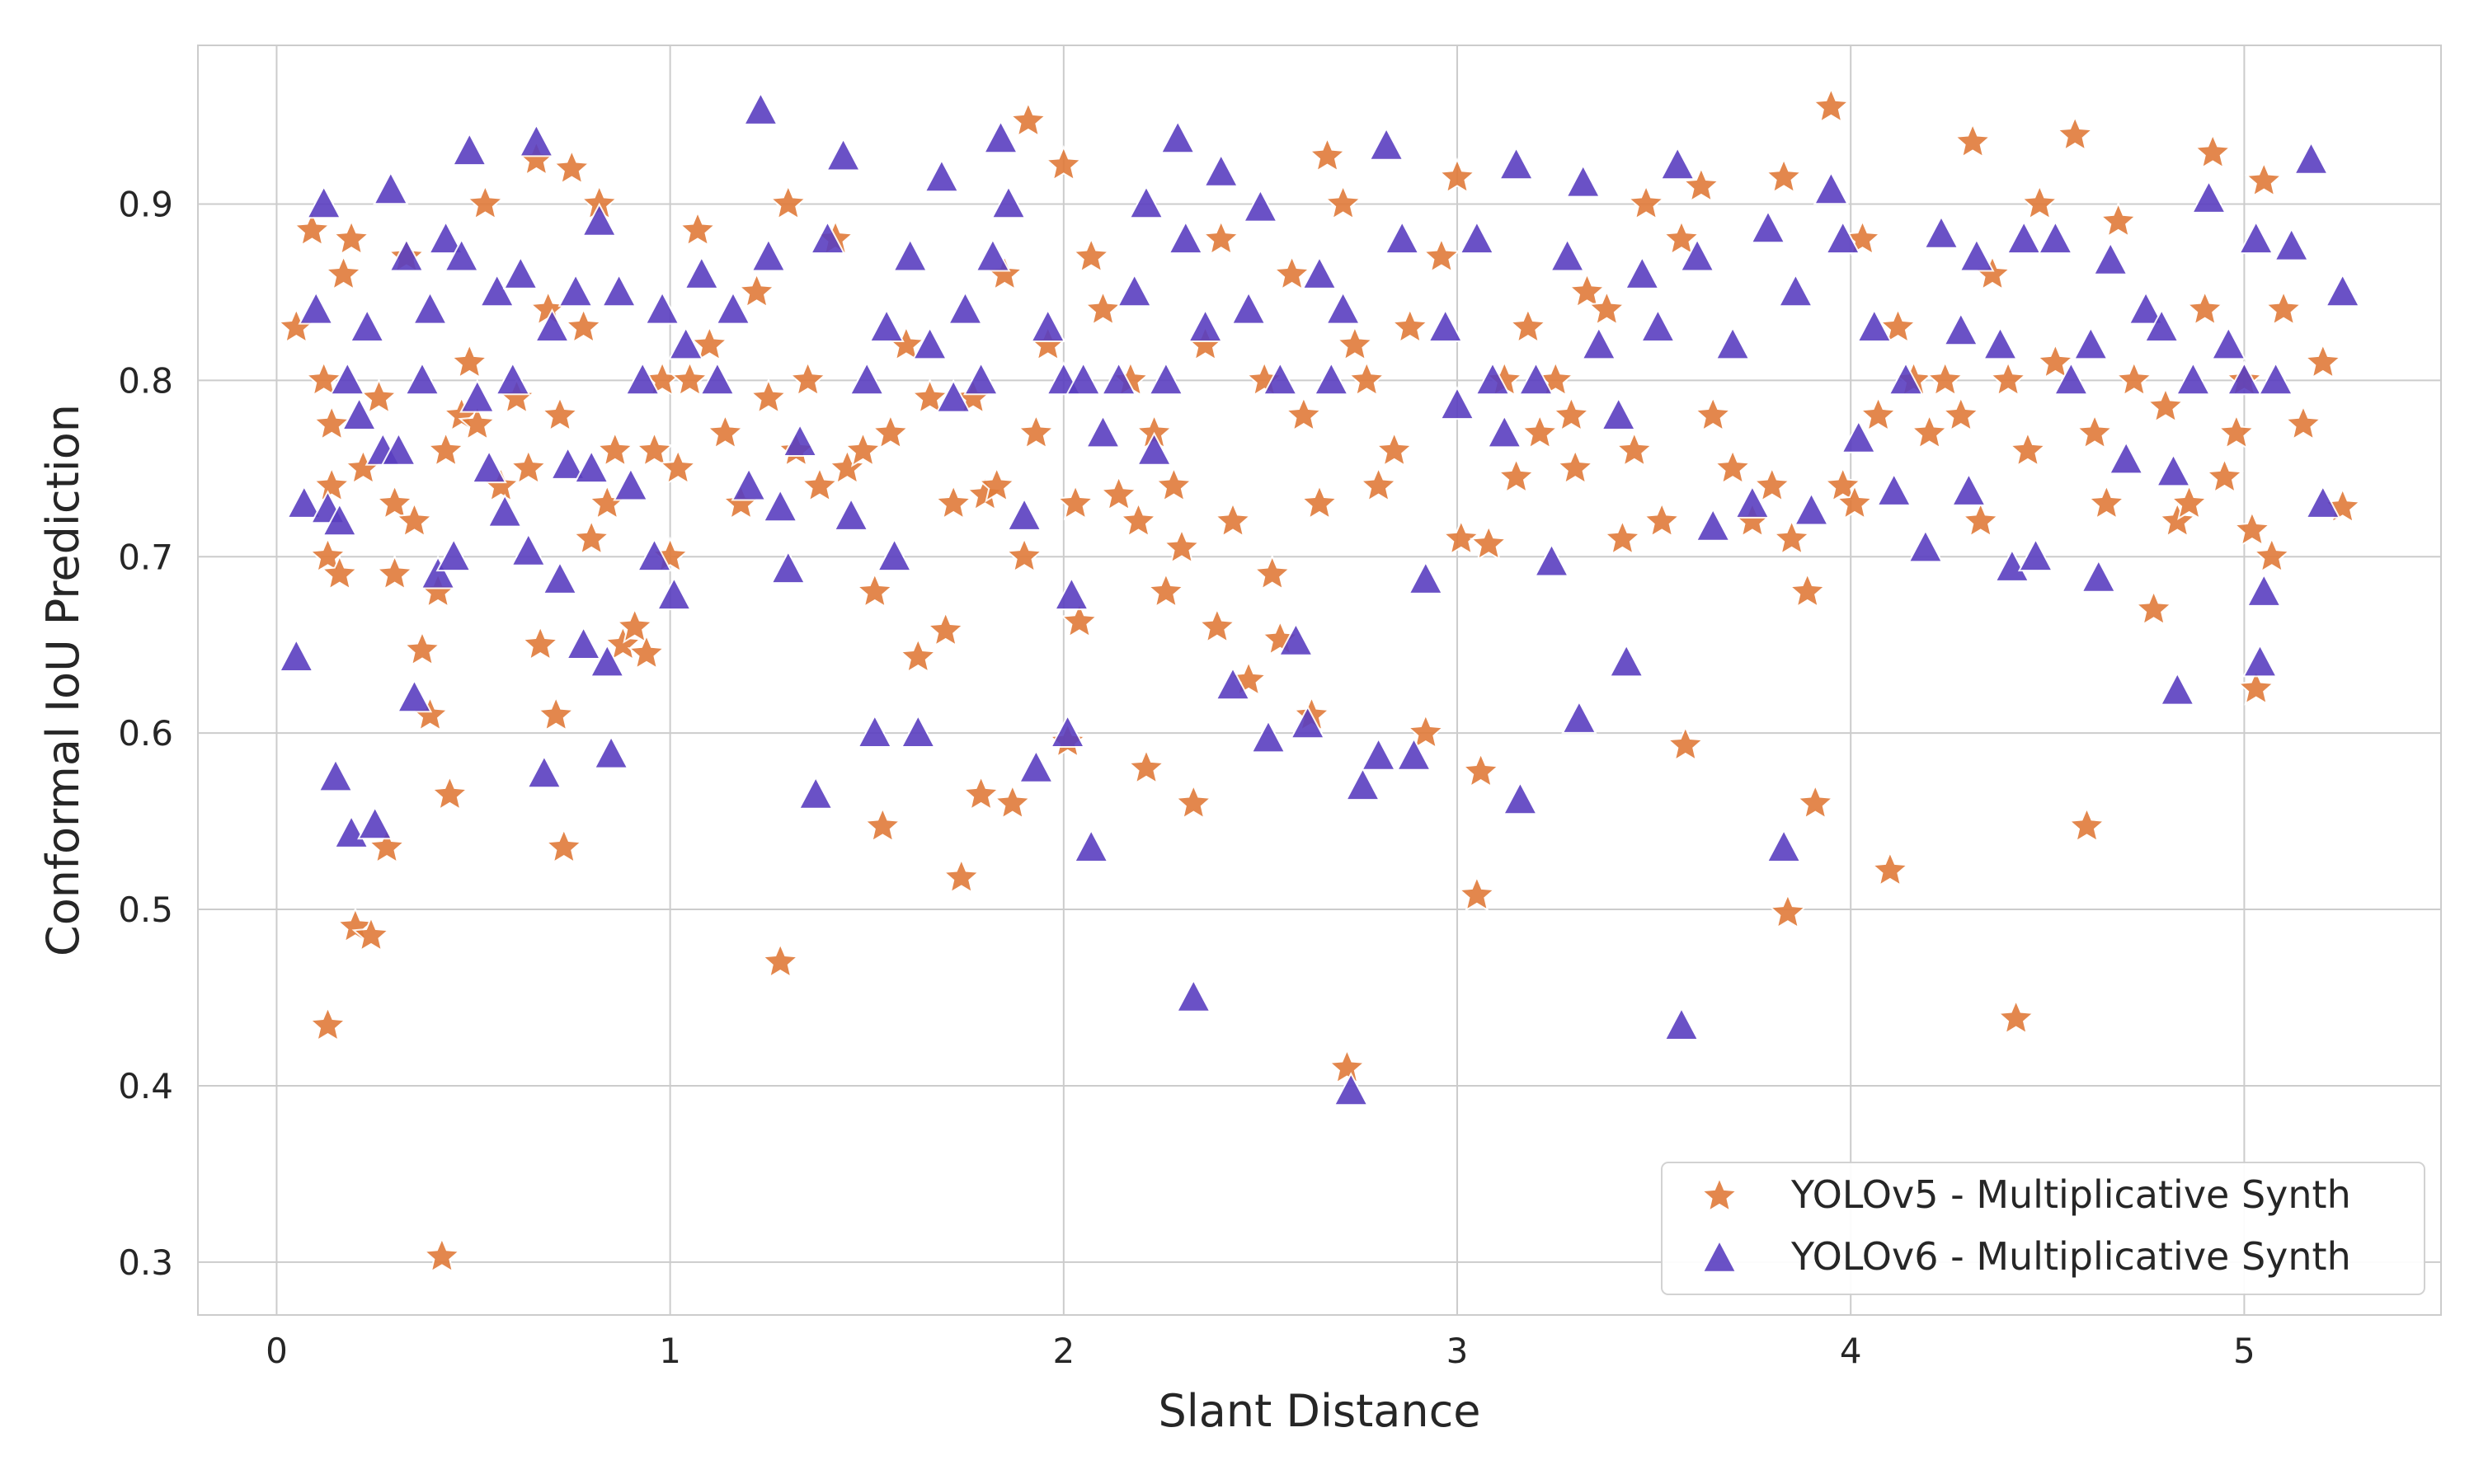 The image size is (2474, 1484). What do you see at coordinates (2070, 1256) in the screenshot?
I see `legend-label-yolov6: YOLOv6 - Multiplicative Synth` at bounding box center [2070, 1256].